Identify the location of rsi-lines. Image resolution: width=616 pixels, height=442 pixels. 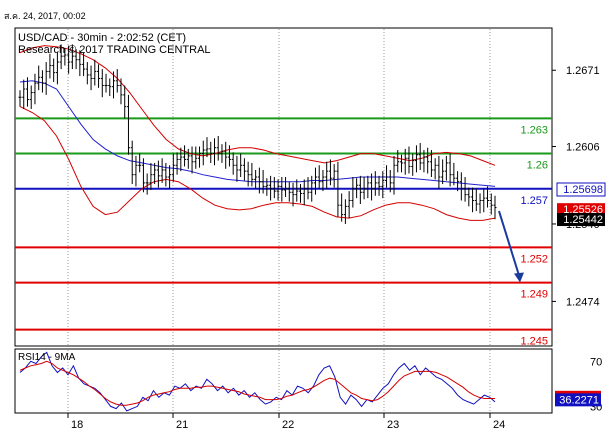
(257, 381).